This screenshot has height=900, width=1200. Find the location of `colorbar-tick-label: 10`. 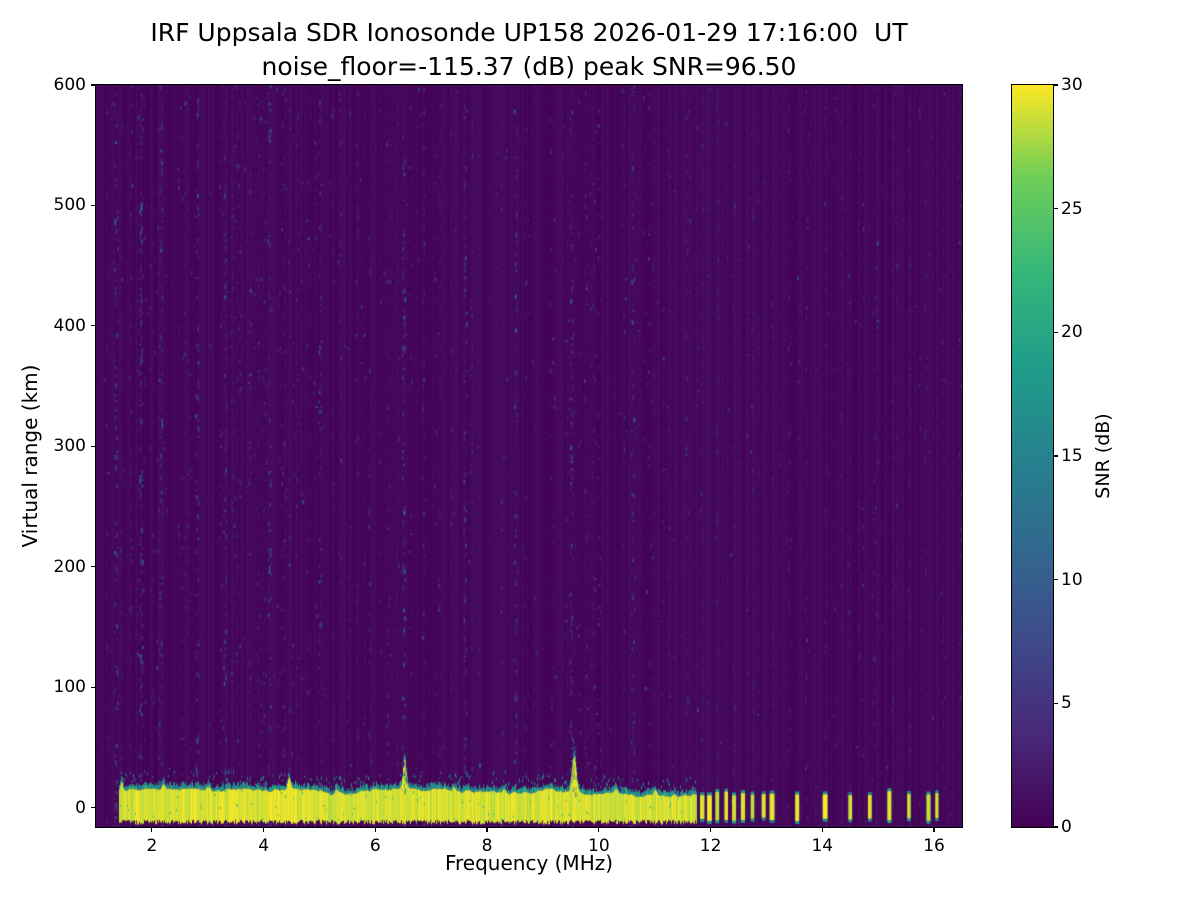

colorbar-tick-label: 10 is located at coordinates (1072, 579).